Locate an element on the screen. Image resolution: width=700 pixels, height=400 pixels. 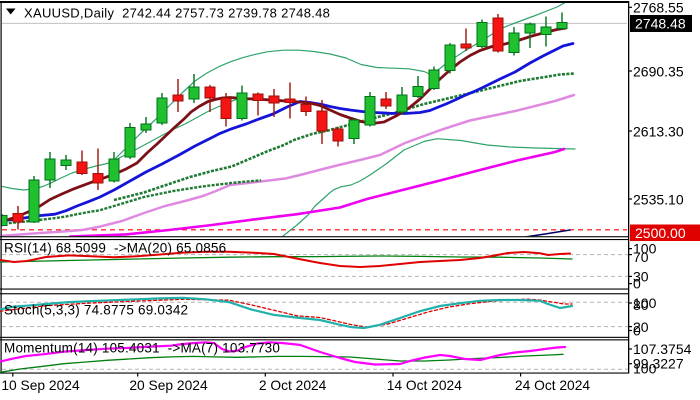
svg-text: 99.3227 is located at coordinates (658, 364).